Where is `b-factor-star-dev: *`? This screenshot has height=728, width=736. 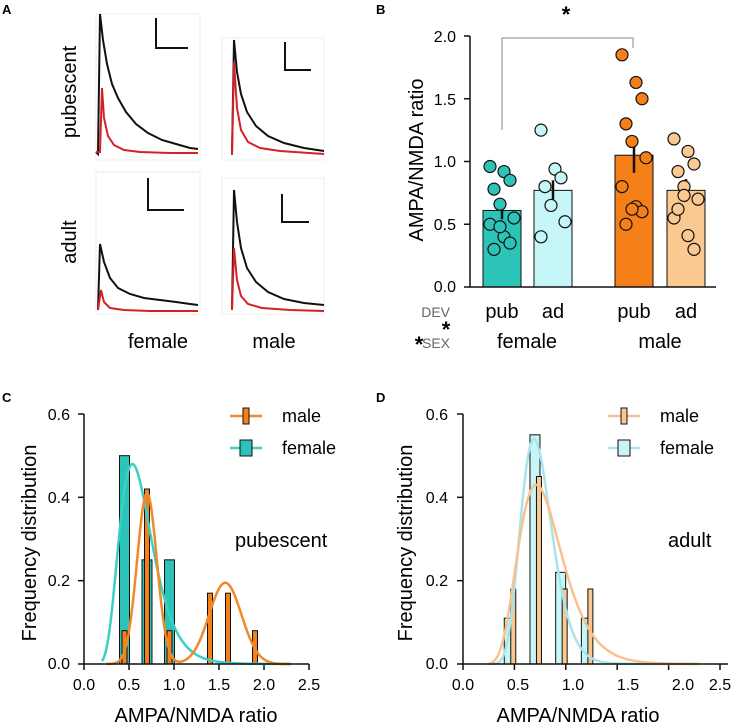 b-factor-star-dev: * is located at coordinates (446, 329).